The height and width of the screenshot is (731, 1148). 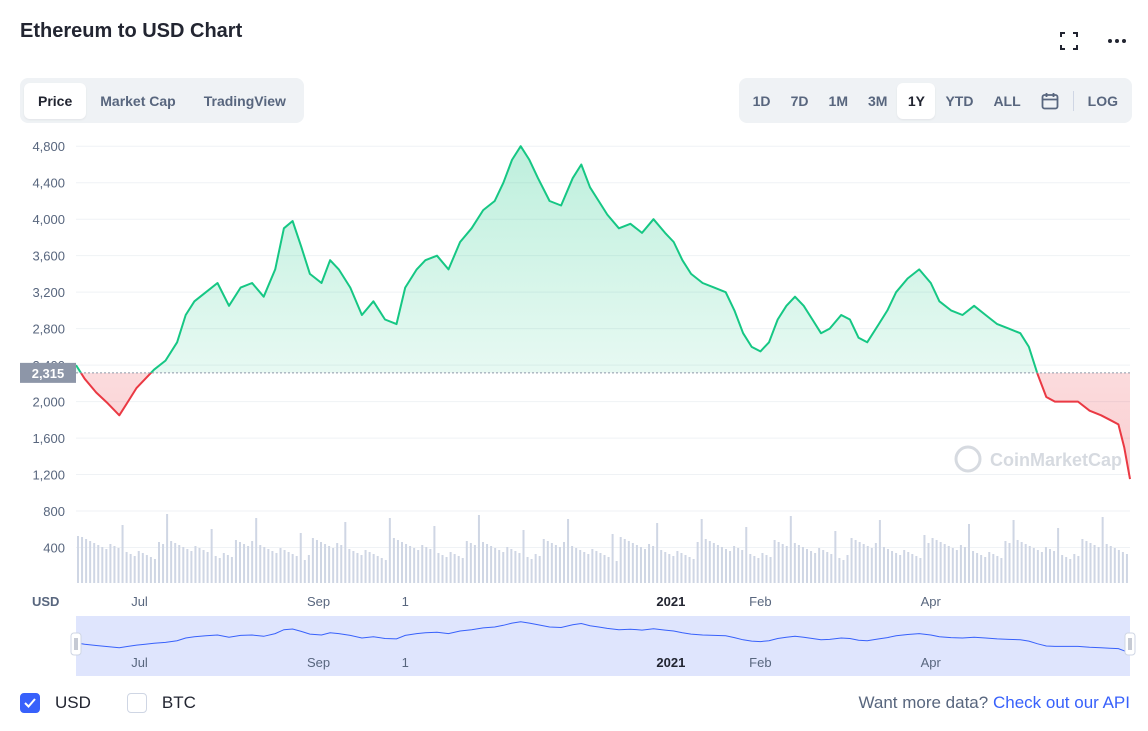 I want to click on time-range-selector: 1D 7D 1M 3M 1Y YTD ALL LOG, so click(x=935, y=100).